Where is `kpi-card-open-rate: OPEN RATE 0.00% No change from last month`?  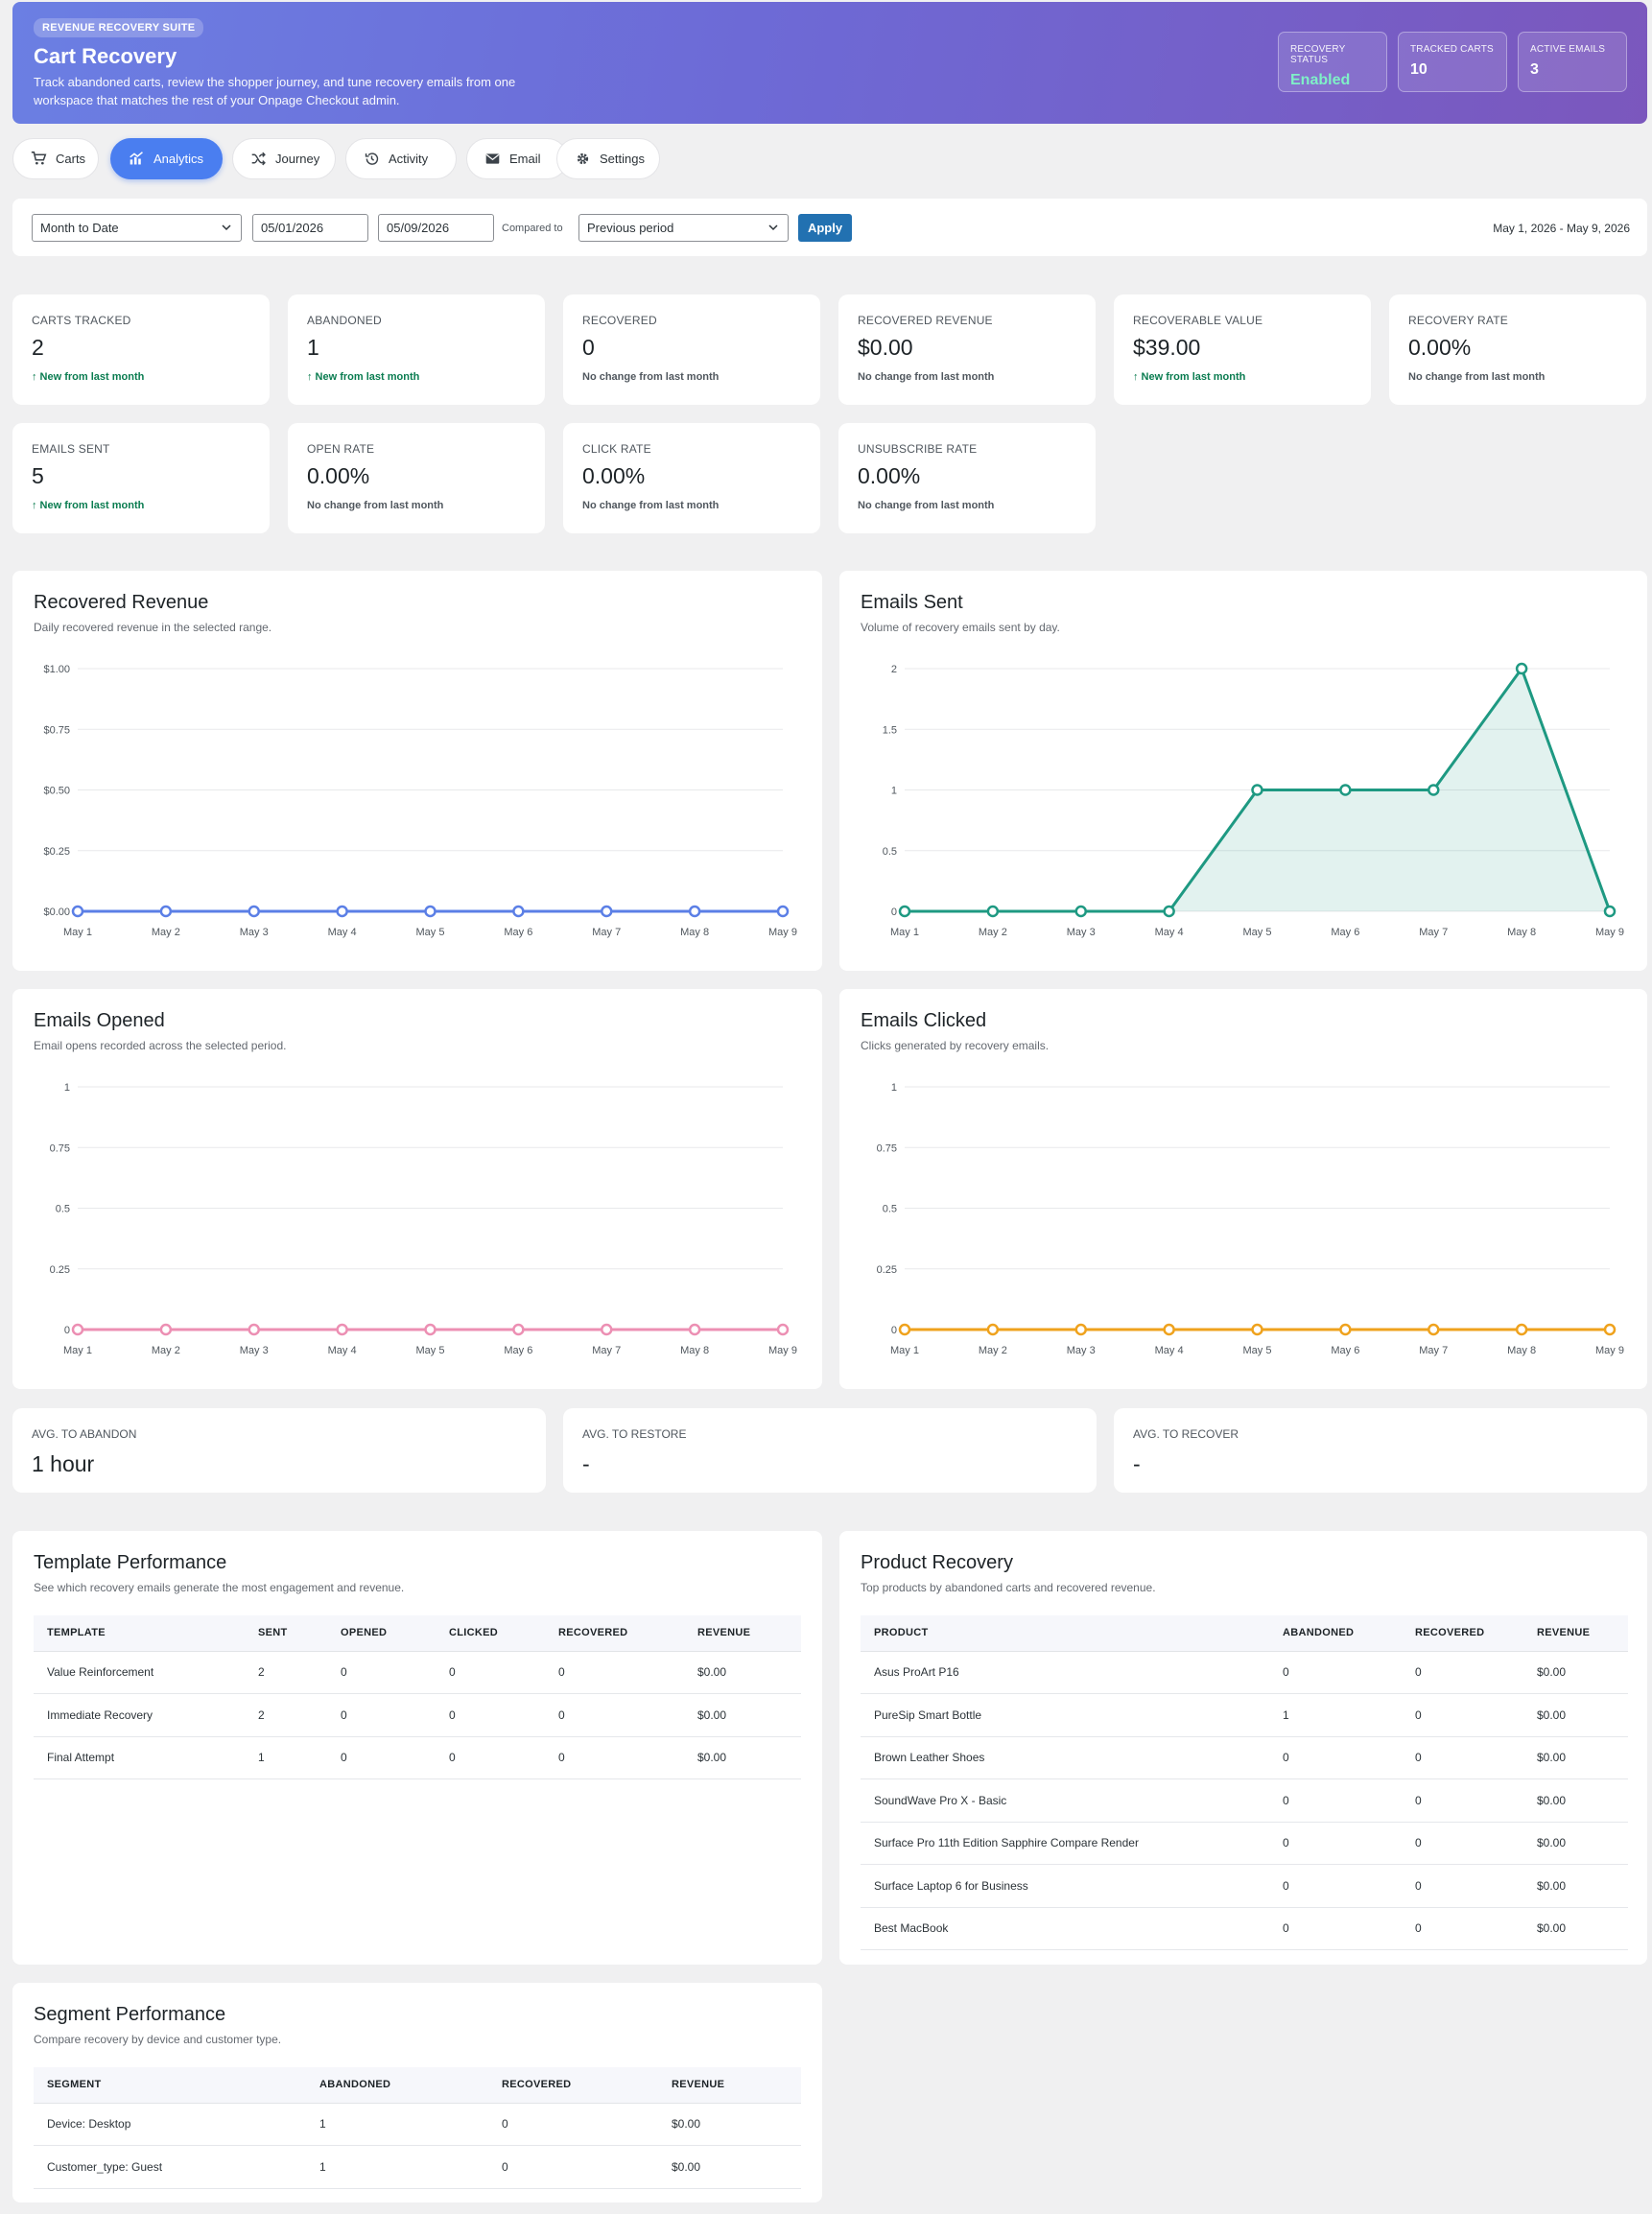
kpi-card-open-rate: OPEN RATE 0.00% No change from last month is located at coordinates (417, 478).